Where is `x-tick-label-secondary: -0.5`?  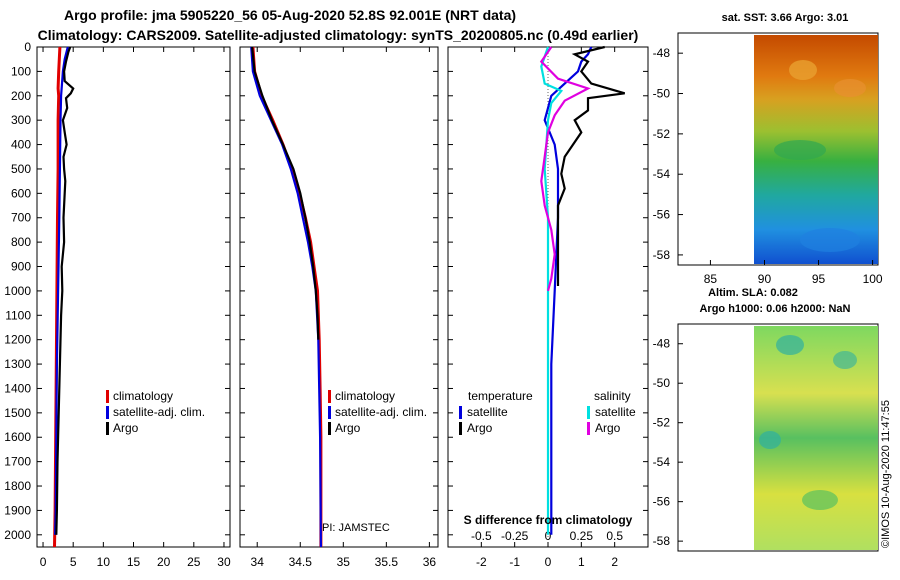 x-tick-label-secondary: -0.5 is located at coordinates (481, 536).